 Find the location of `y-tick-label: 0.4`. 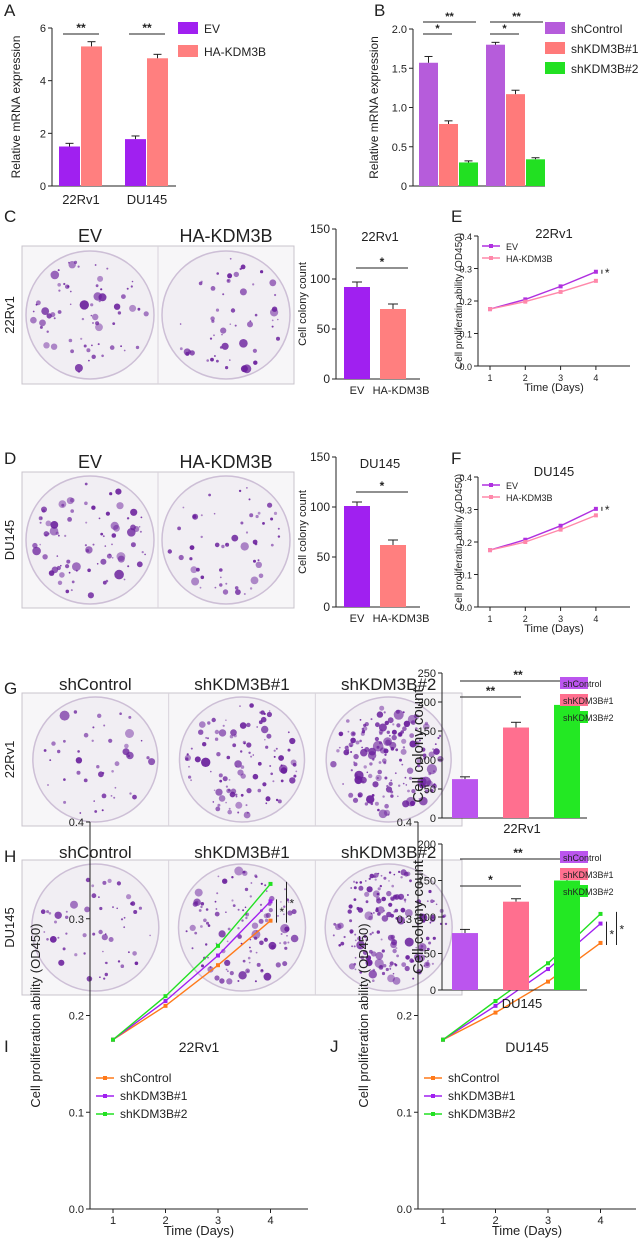

y-tick-label: 0.4 is located at coordinates (465, 237).